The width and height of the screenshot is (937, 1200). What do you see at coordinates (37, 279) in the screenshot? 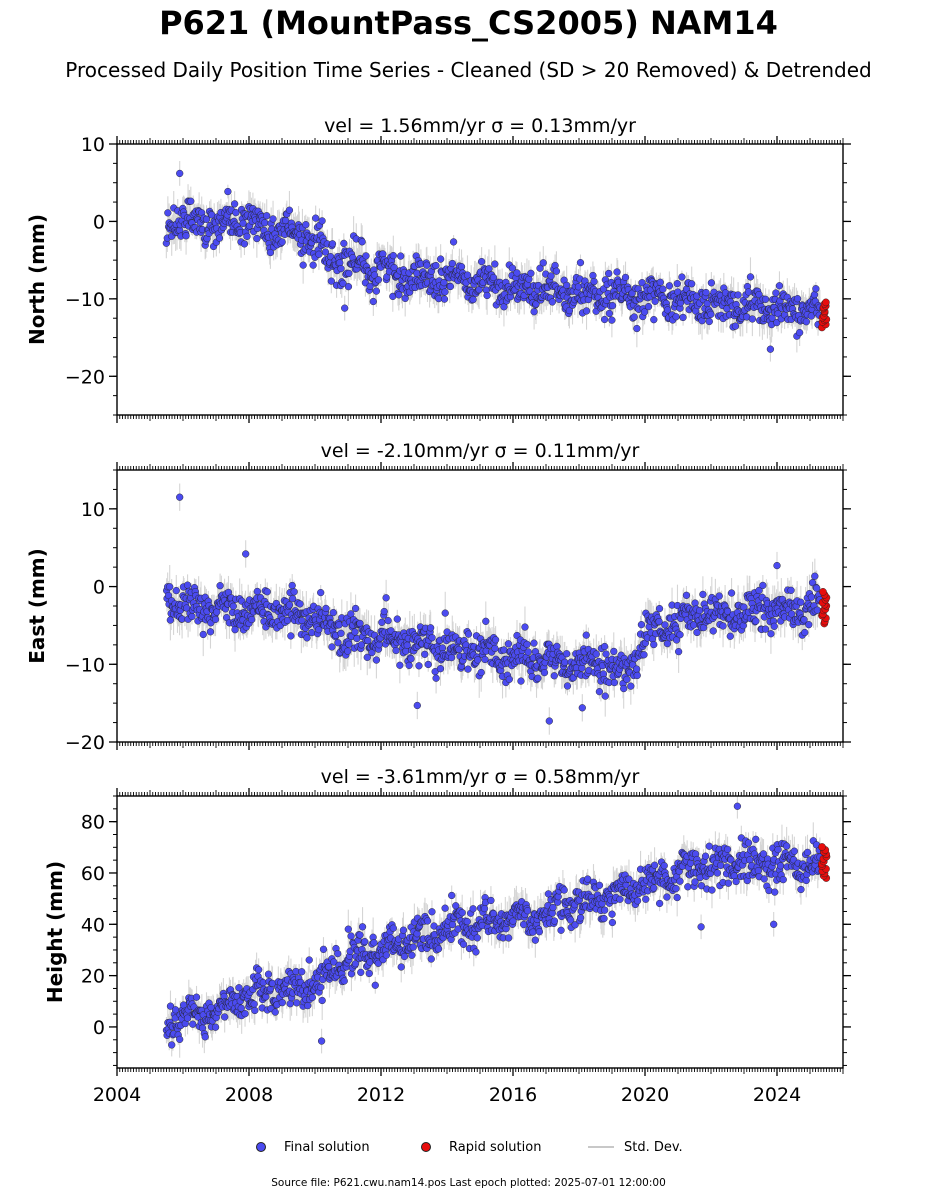
I see `y-axis-label-north: North (mm)` at bounding box center [37, 279].